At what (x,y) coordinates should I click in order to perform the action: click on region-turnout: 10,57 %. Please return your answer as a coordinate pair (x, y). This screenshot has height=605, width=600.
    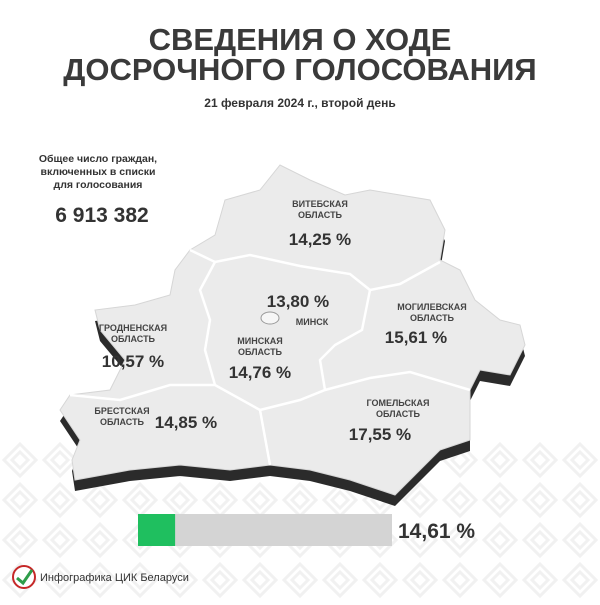
    Looking at the image, I should click on (133, 361).